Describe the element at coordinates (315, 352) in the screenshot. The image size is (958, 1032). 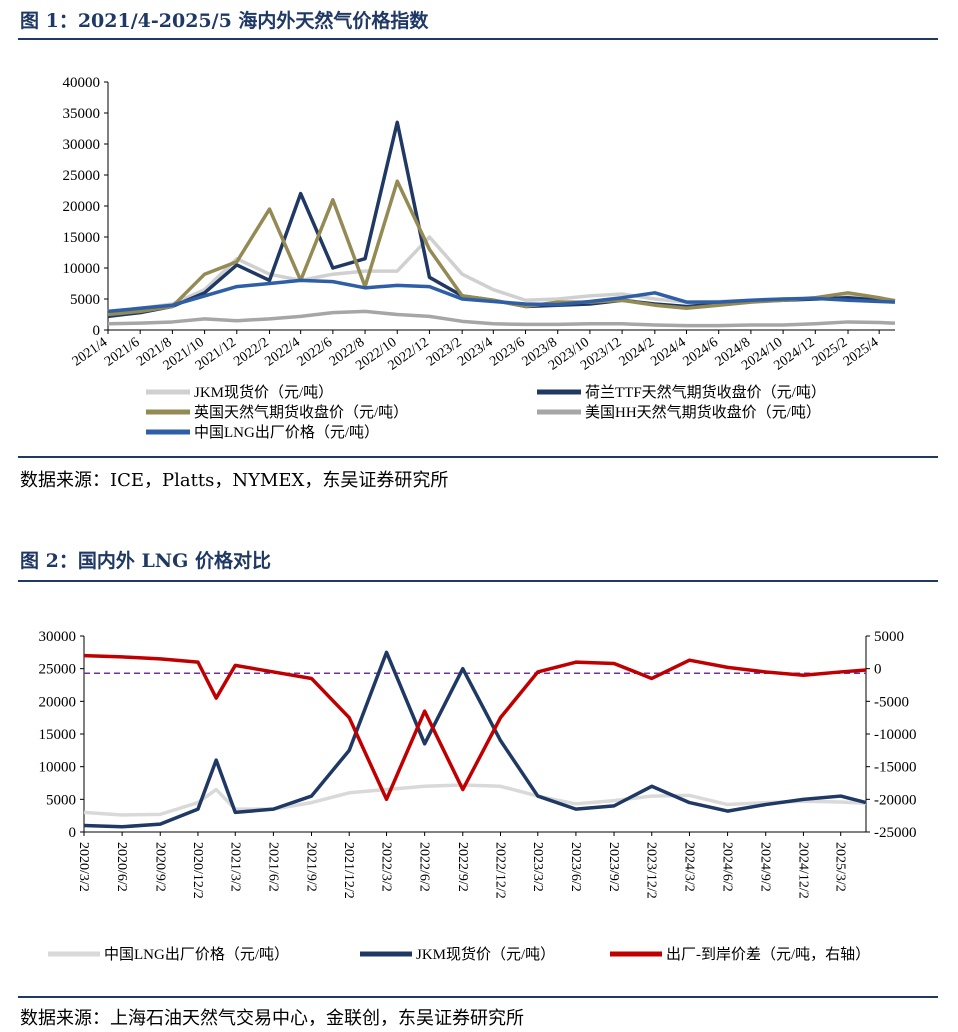
I see `x-tick-label: 2022/6` at that location.